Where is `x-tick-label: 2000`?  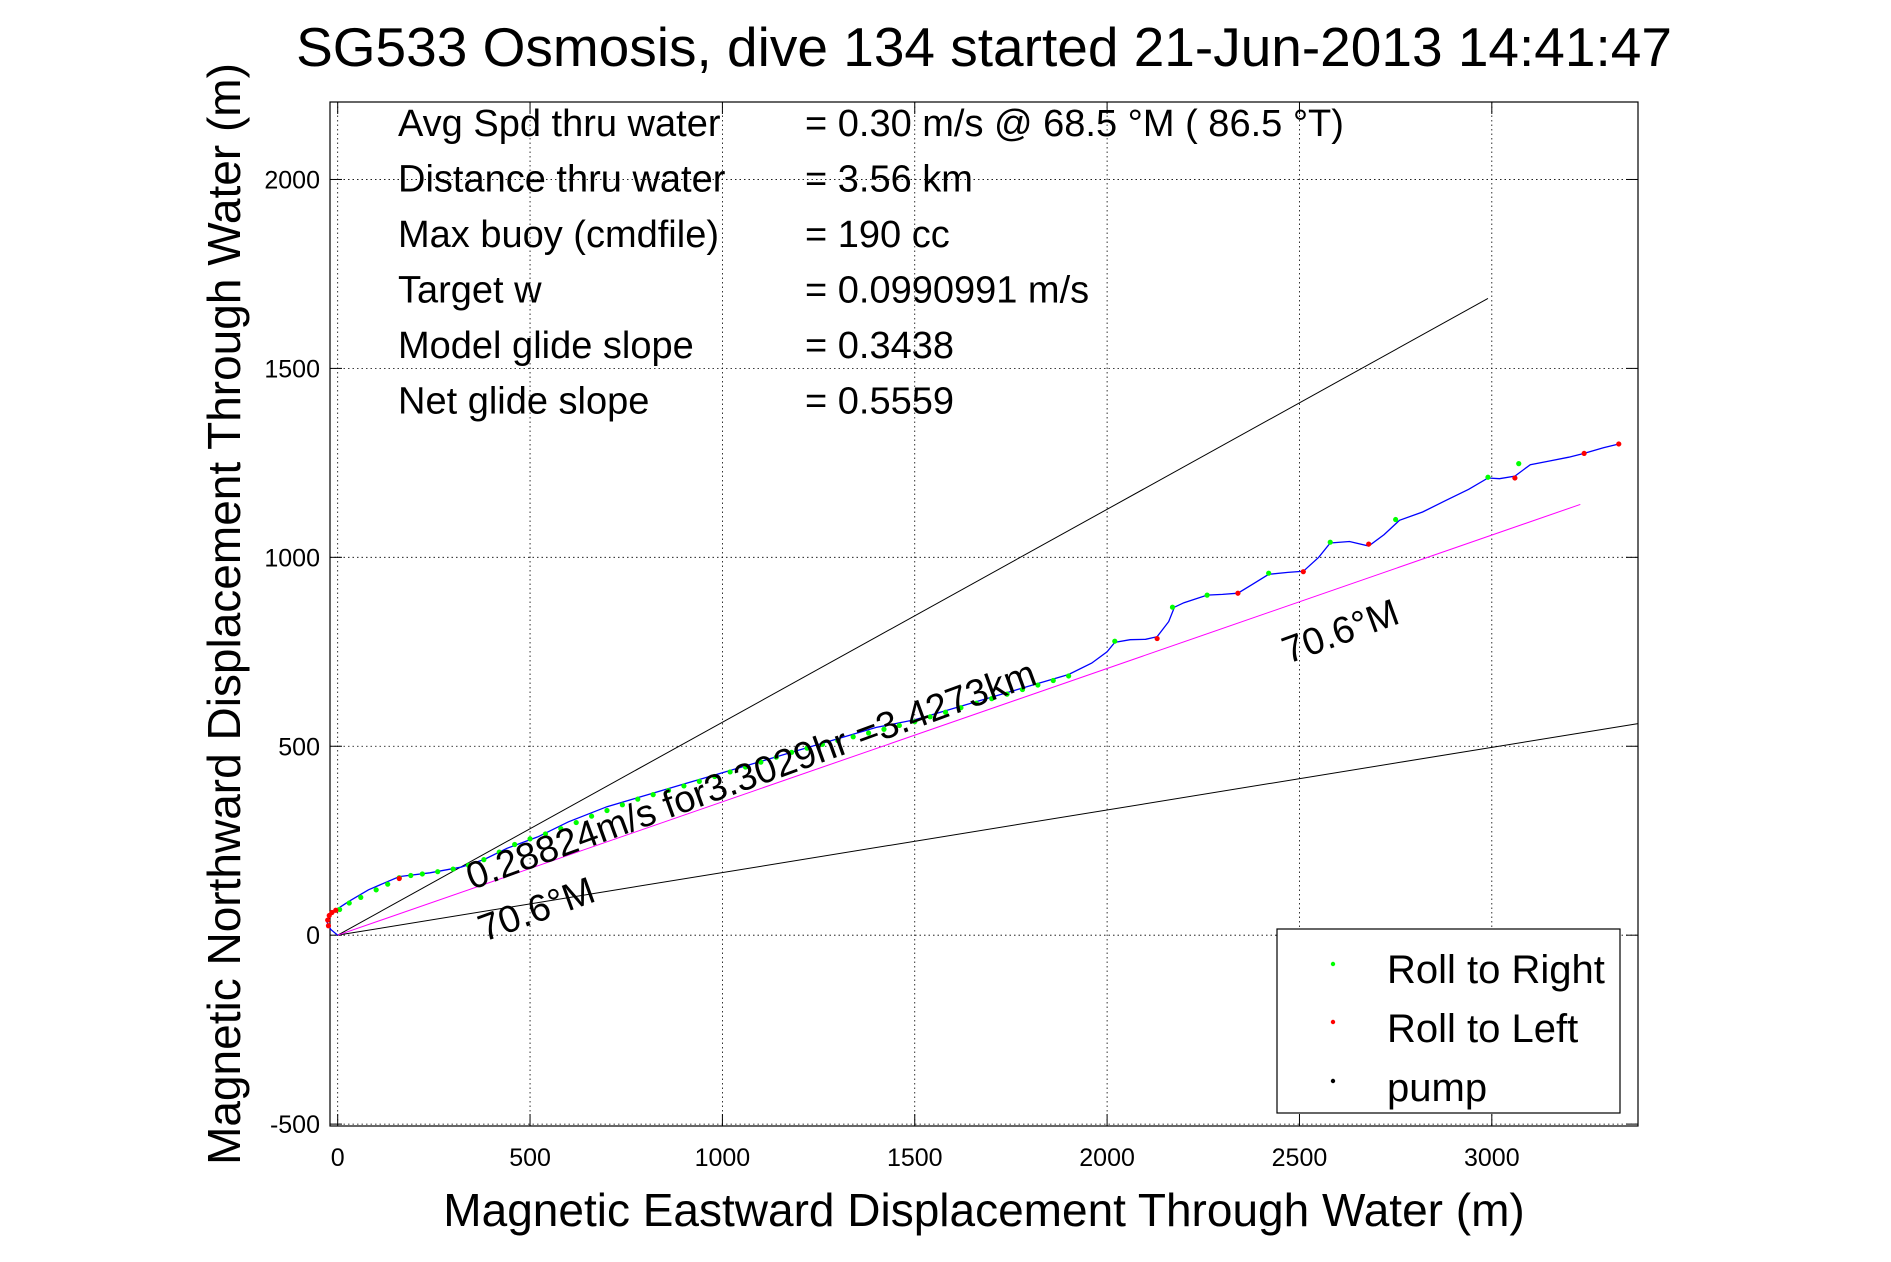
x-tick-label: 2000 is located at coordinates (1107, 1158).